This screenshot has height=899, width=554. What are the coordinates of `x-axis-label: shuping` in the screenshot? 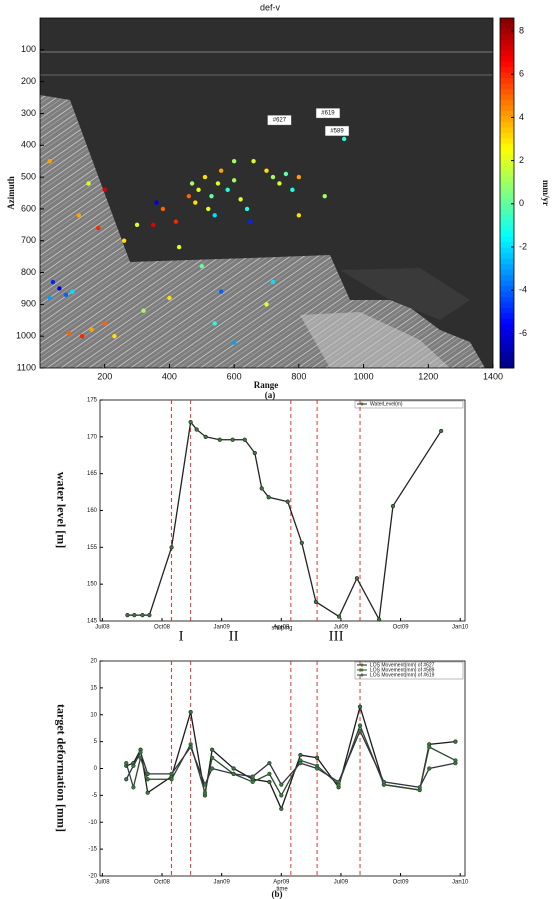 It's located at (281, 629).